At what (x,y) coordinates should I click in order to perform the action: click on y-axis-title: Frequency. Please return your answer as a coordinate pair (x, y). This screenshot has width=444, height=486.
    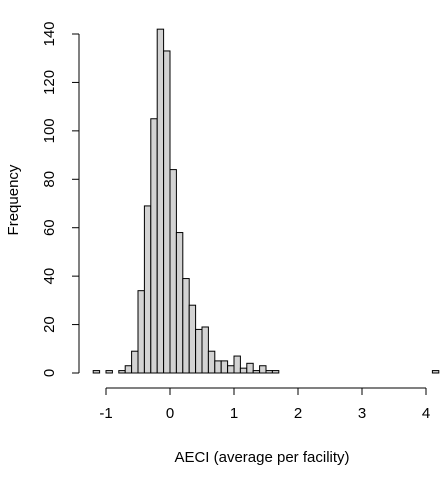
    Looking at the image, I should click on (13, 199).